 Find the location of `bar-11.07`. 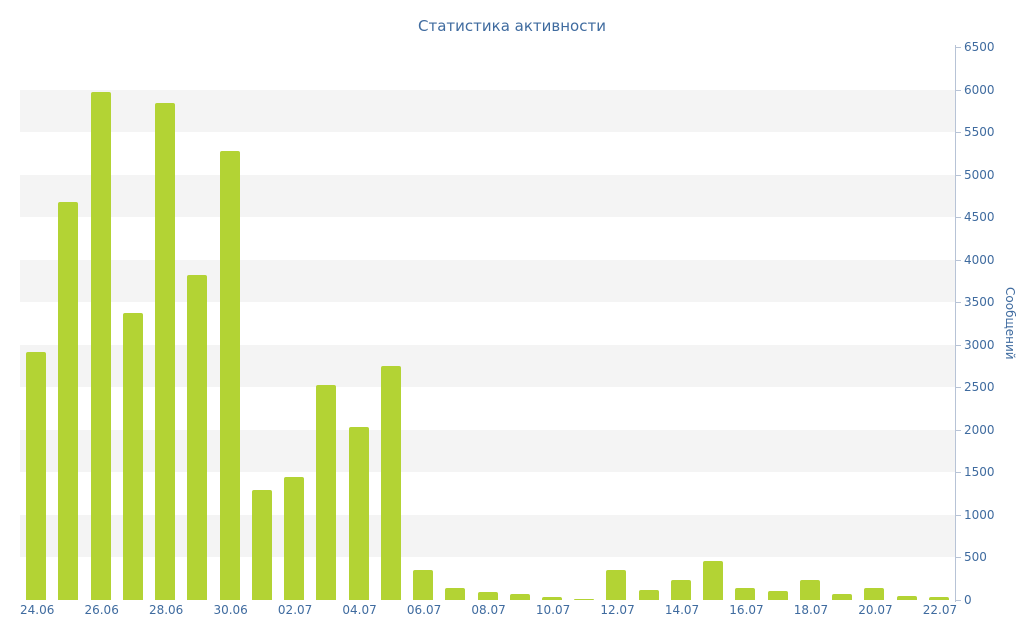

bar-11.07 is located at coordinates (584, 599).